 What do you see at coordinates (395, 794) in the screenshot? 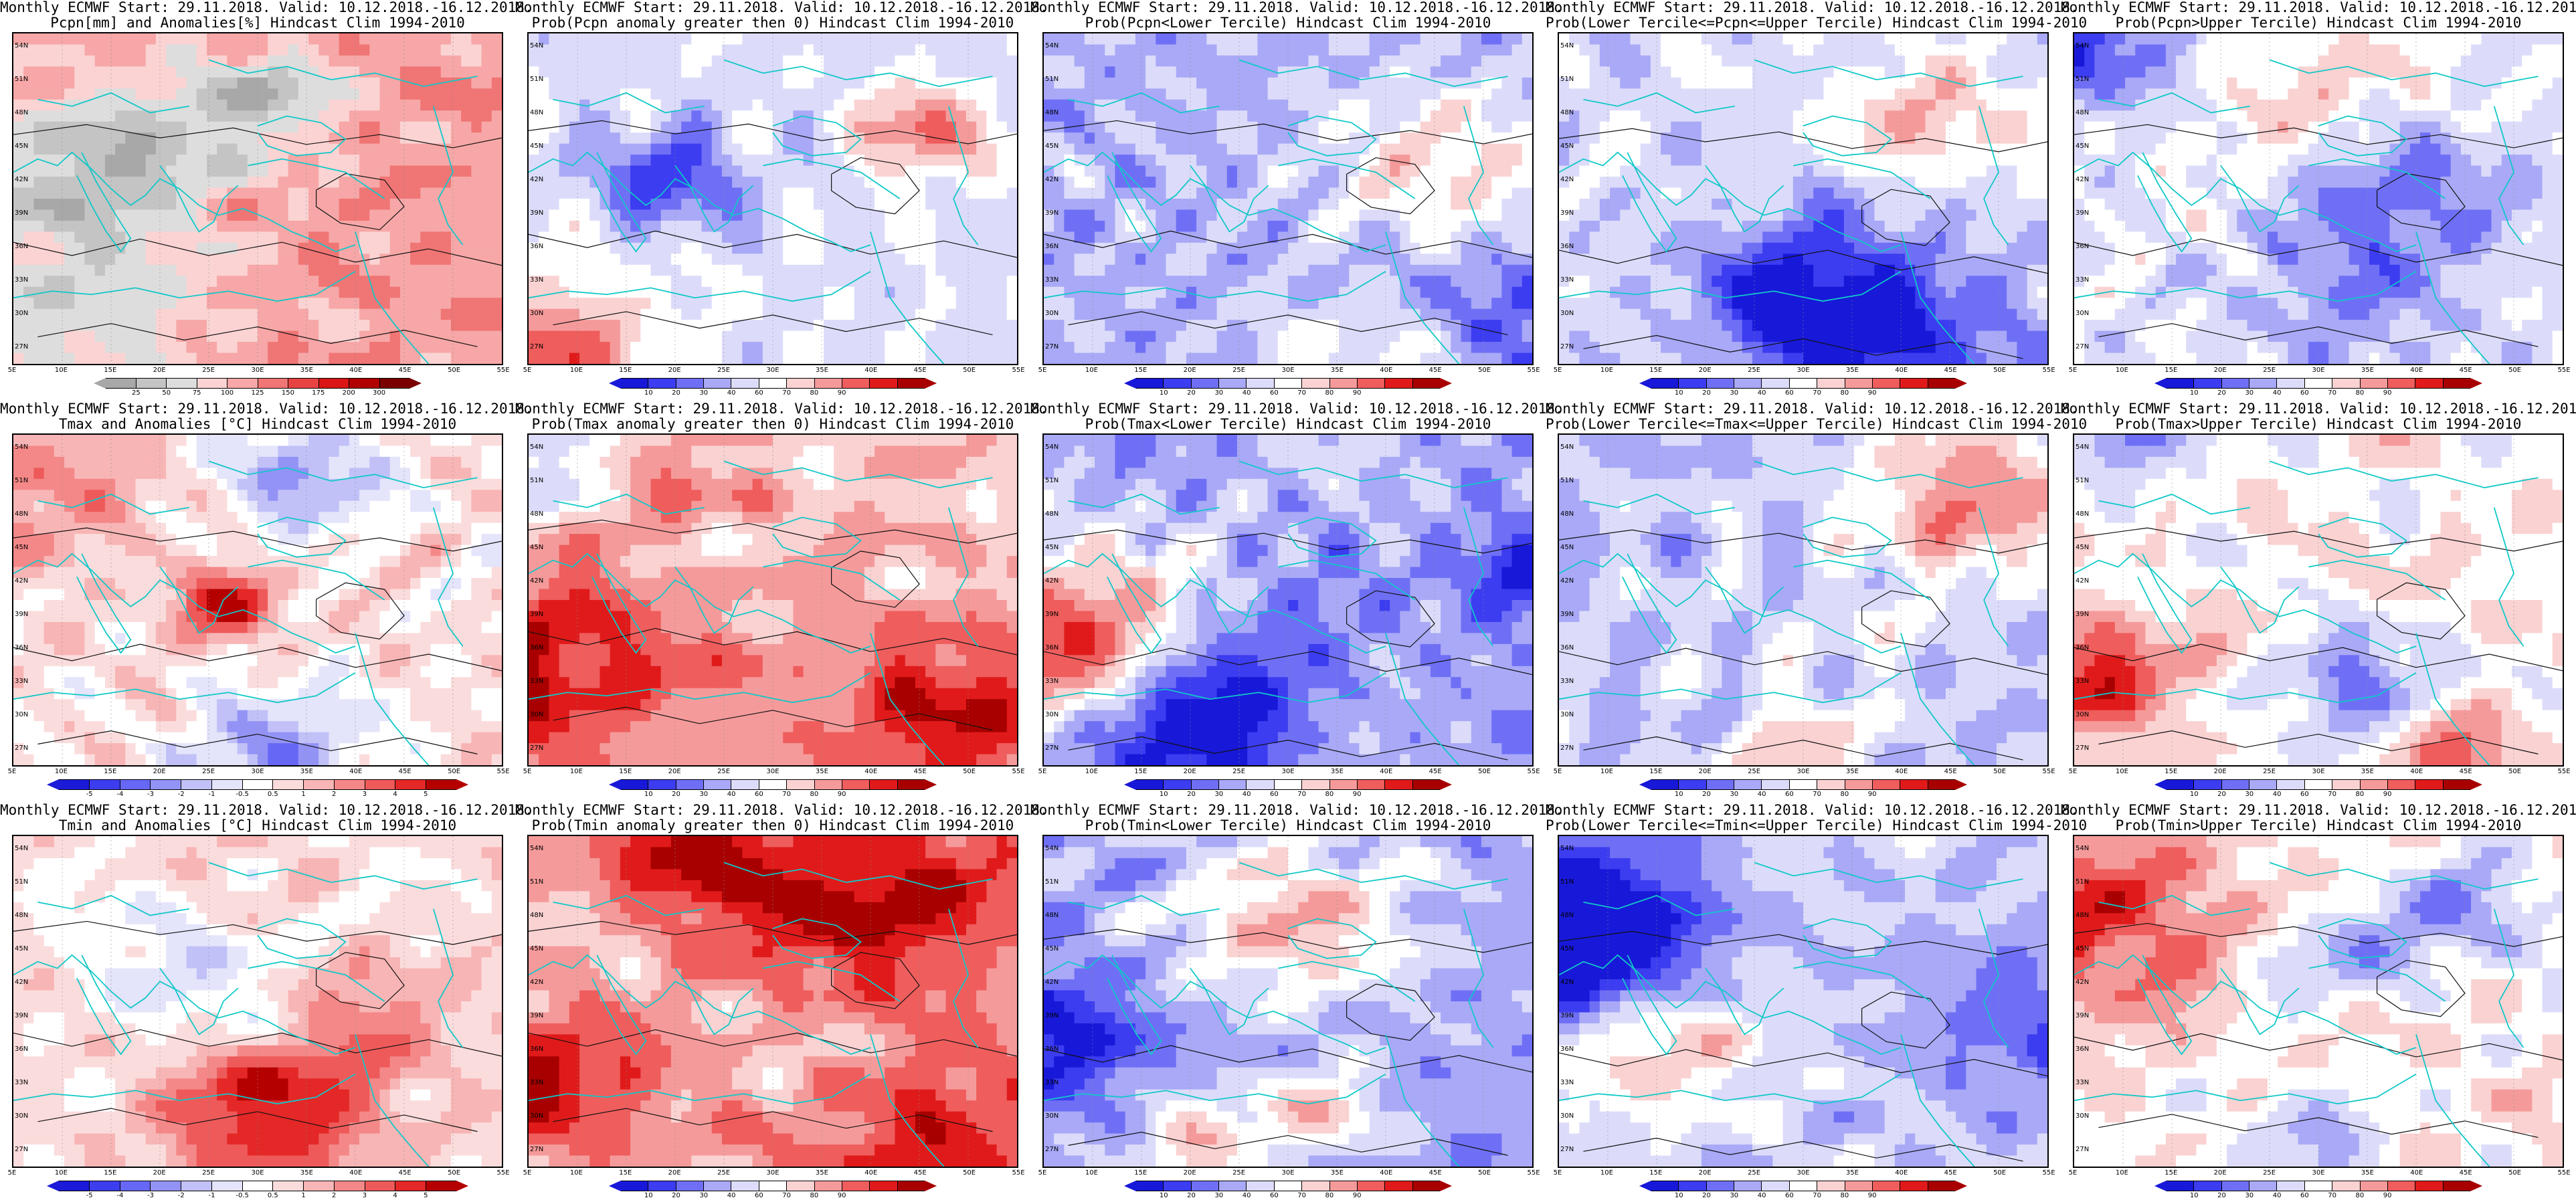
I see `colorbar-tick-label: 4` at bounding box center [395, 794].